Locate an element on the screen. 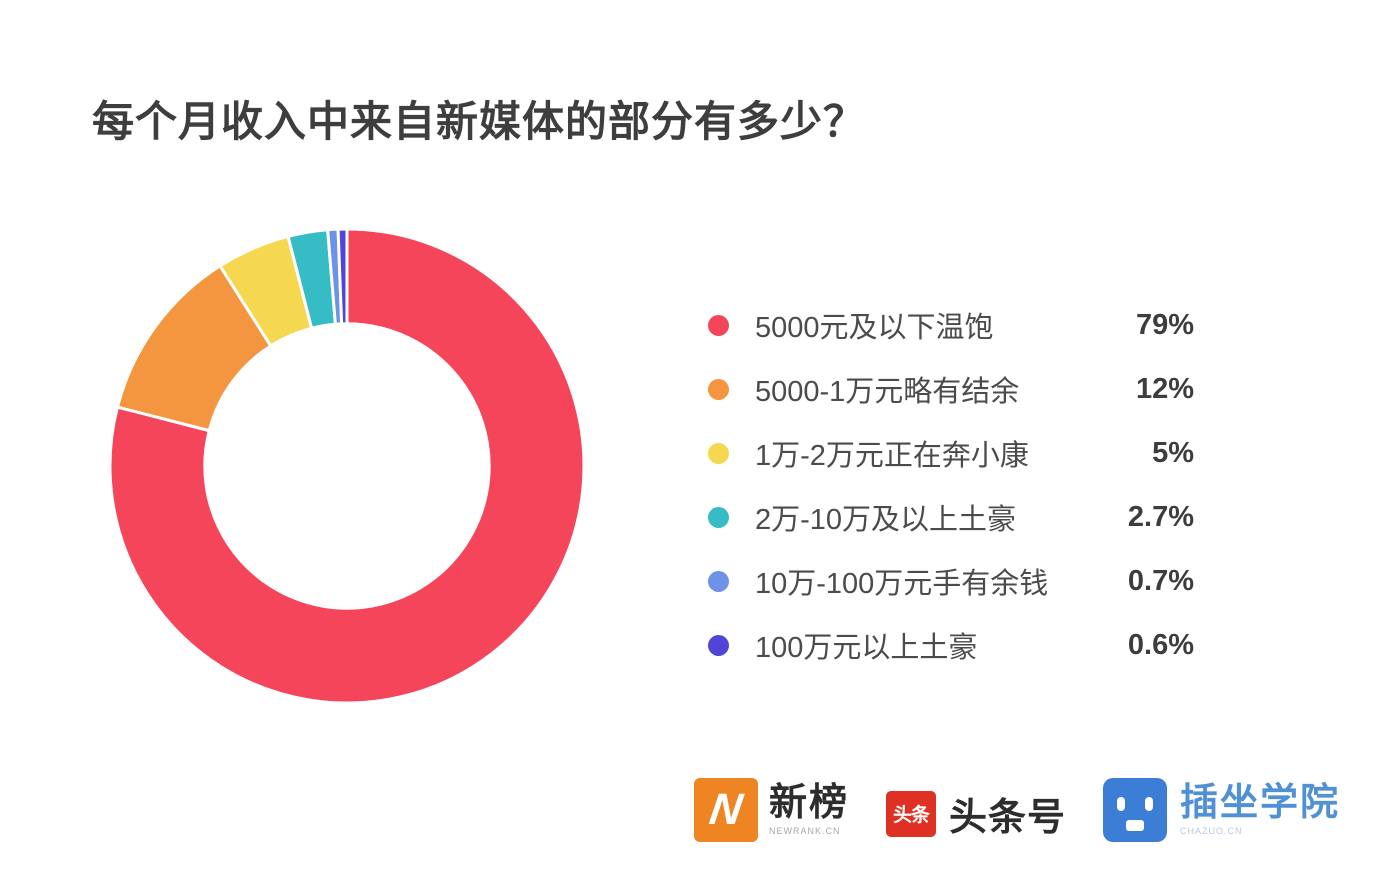  newrank-logo: N 新榜 NEWRANK.CN is located at coordinates (771, 810).